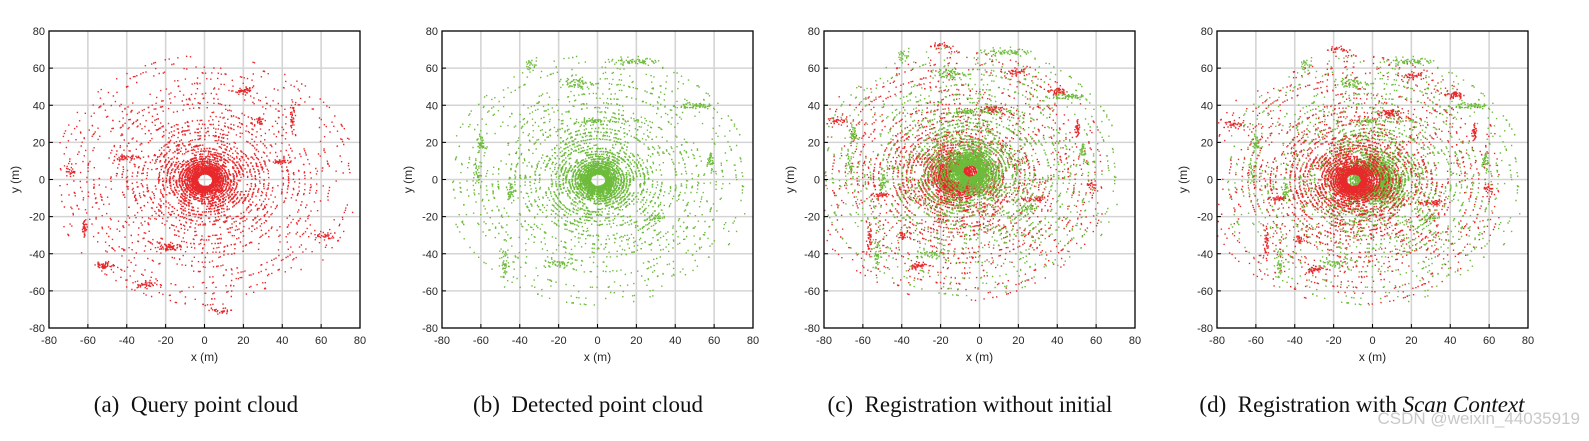 This screenshot has width=1589, height=441. What do you see at coordinates (989, 404) in the screenshot?
I see `caption-text: Registration without initial` at bounding box center [989, 404].